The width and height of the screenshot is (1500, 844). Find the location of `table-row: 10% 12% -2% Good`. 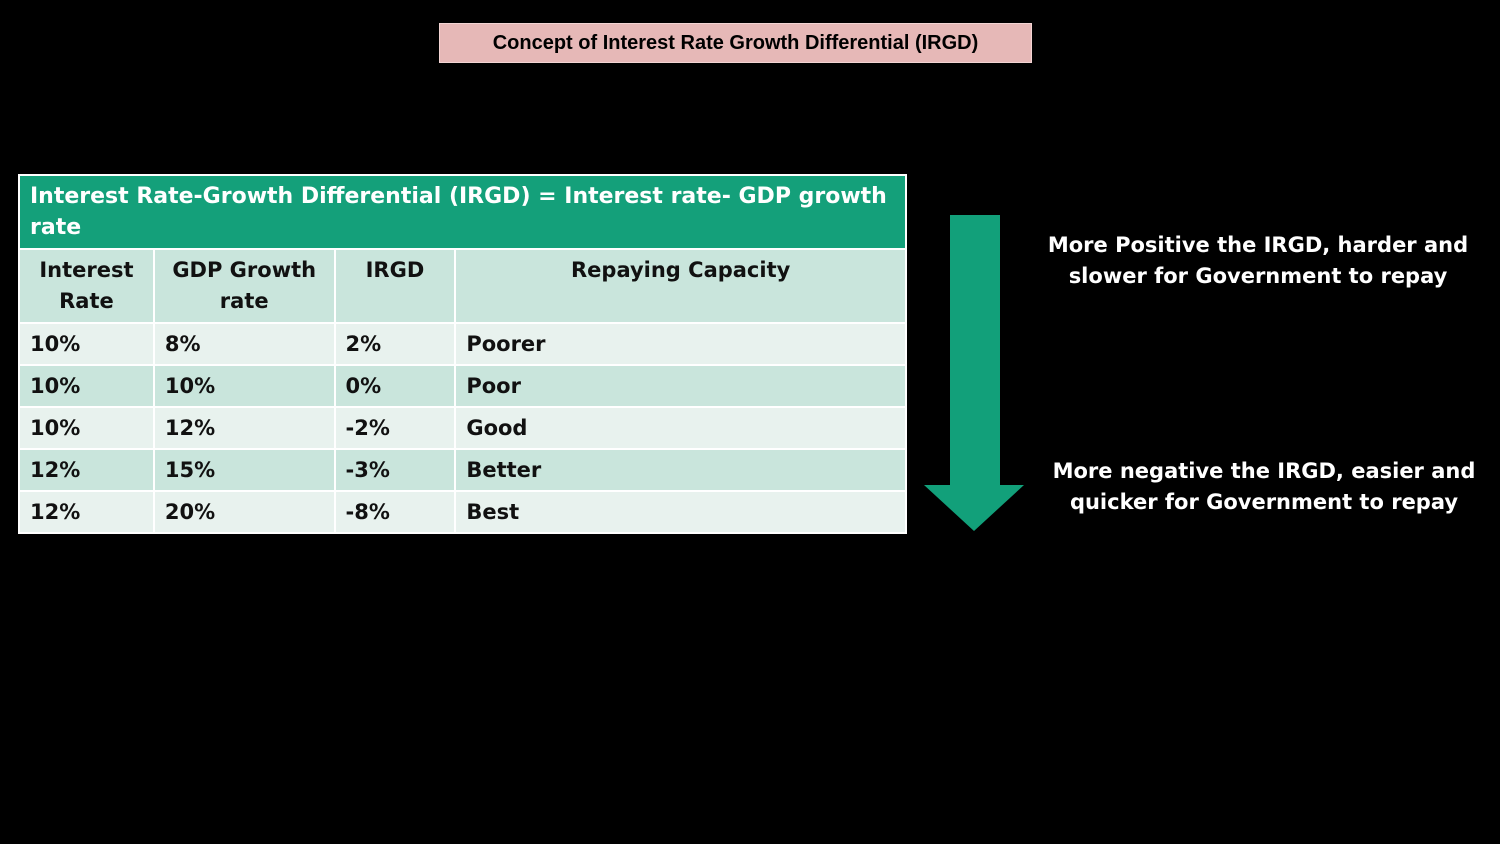

table-row: 10% 12% -2% Good is located at coordinates (462, 428).